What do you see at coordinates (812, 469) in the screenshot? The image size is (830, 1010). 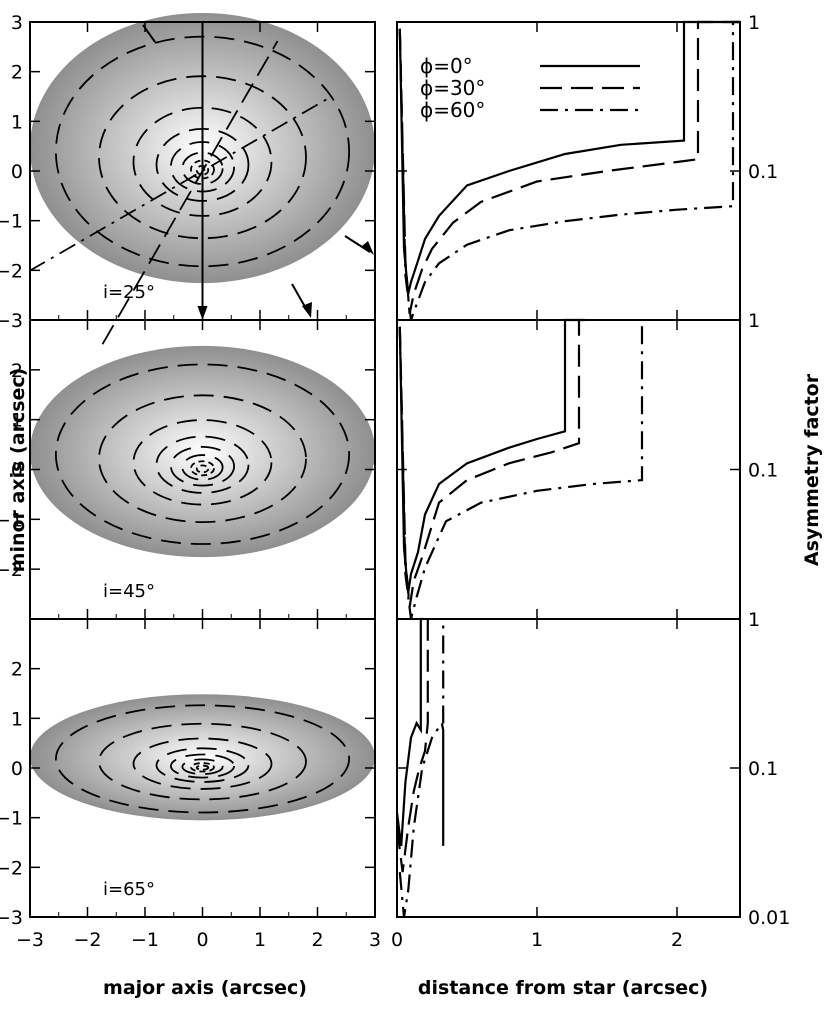 I see `y-axis-title: Asymmetry factor` at bounding box center [812, 469].